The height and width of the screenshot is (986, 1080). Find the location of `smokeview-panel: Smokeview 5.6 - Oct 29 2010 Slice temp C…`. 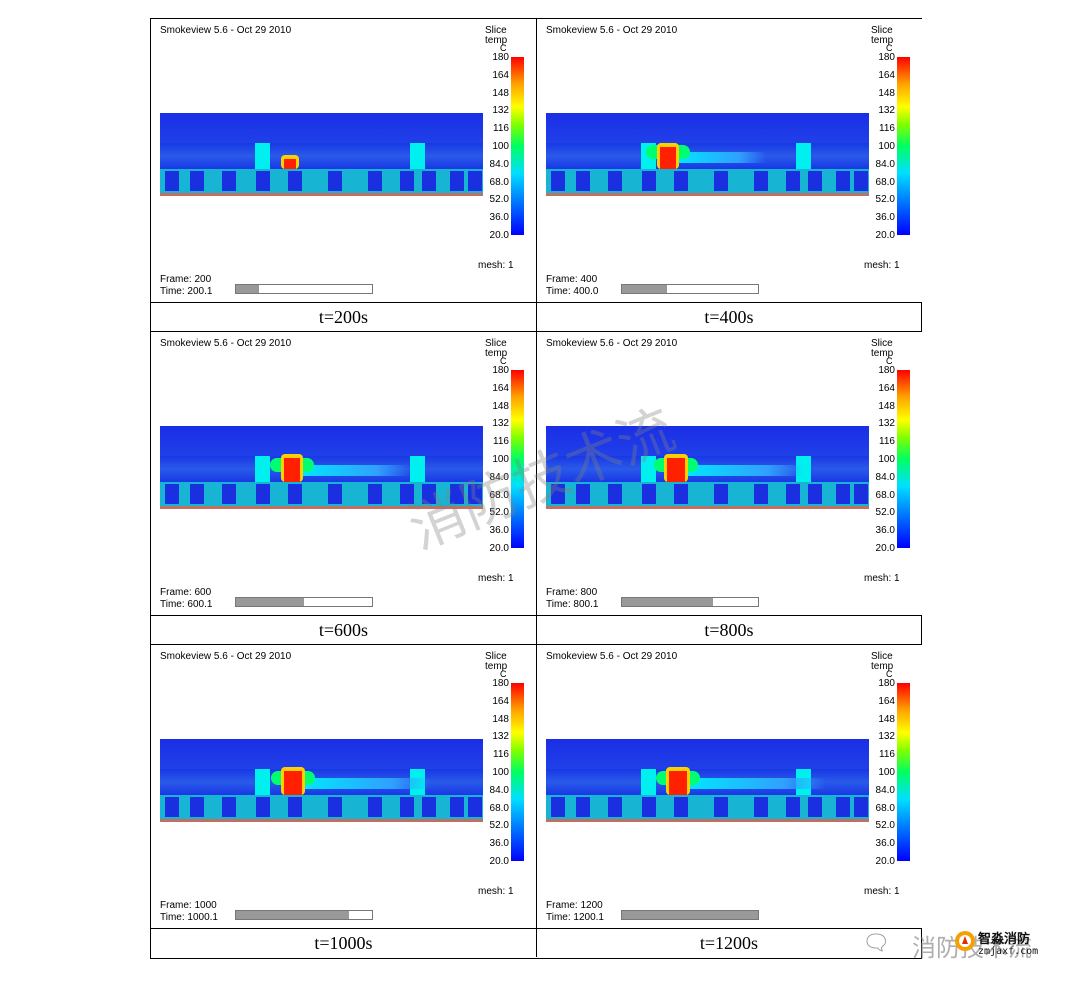

smokeview-panel: Smokeview 5.6 - Oct 29 2010 Slice temp C… is located at coordinates (343, 160).